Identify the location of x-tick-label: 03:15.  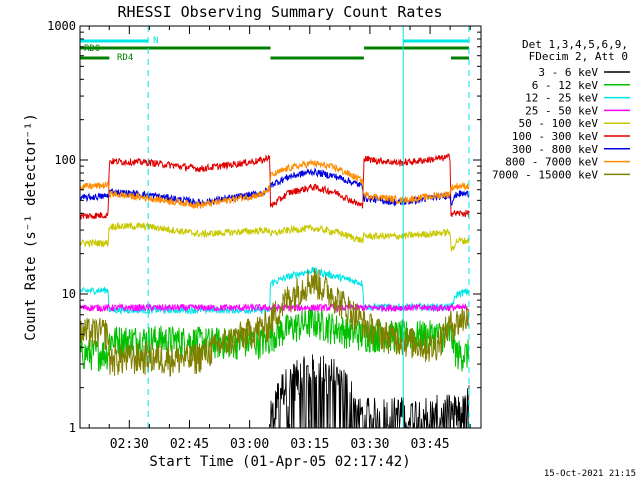
(309, 444).